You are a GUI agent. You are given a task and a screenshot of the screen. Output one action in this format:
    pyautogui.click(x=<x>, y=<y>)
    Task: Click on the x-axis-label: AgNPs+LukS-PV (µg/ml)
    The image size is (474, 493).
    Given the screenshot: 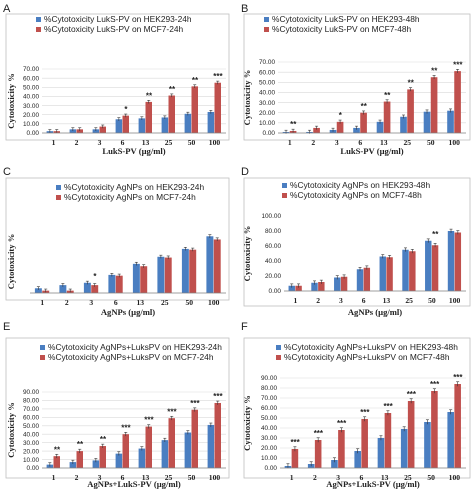 What is the action you would take?
    pyautogui.click(x=373, y=484)
    